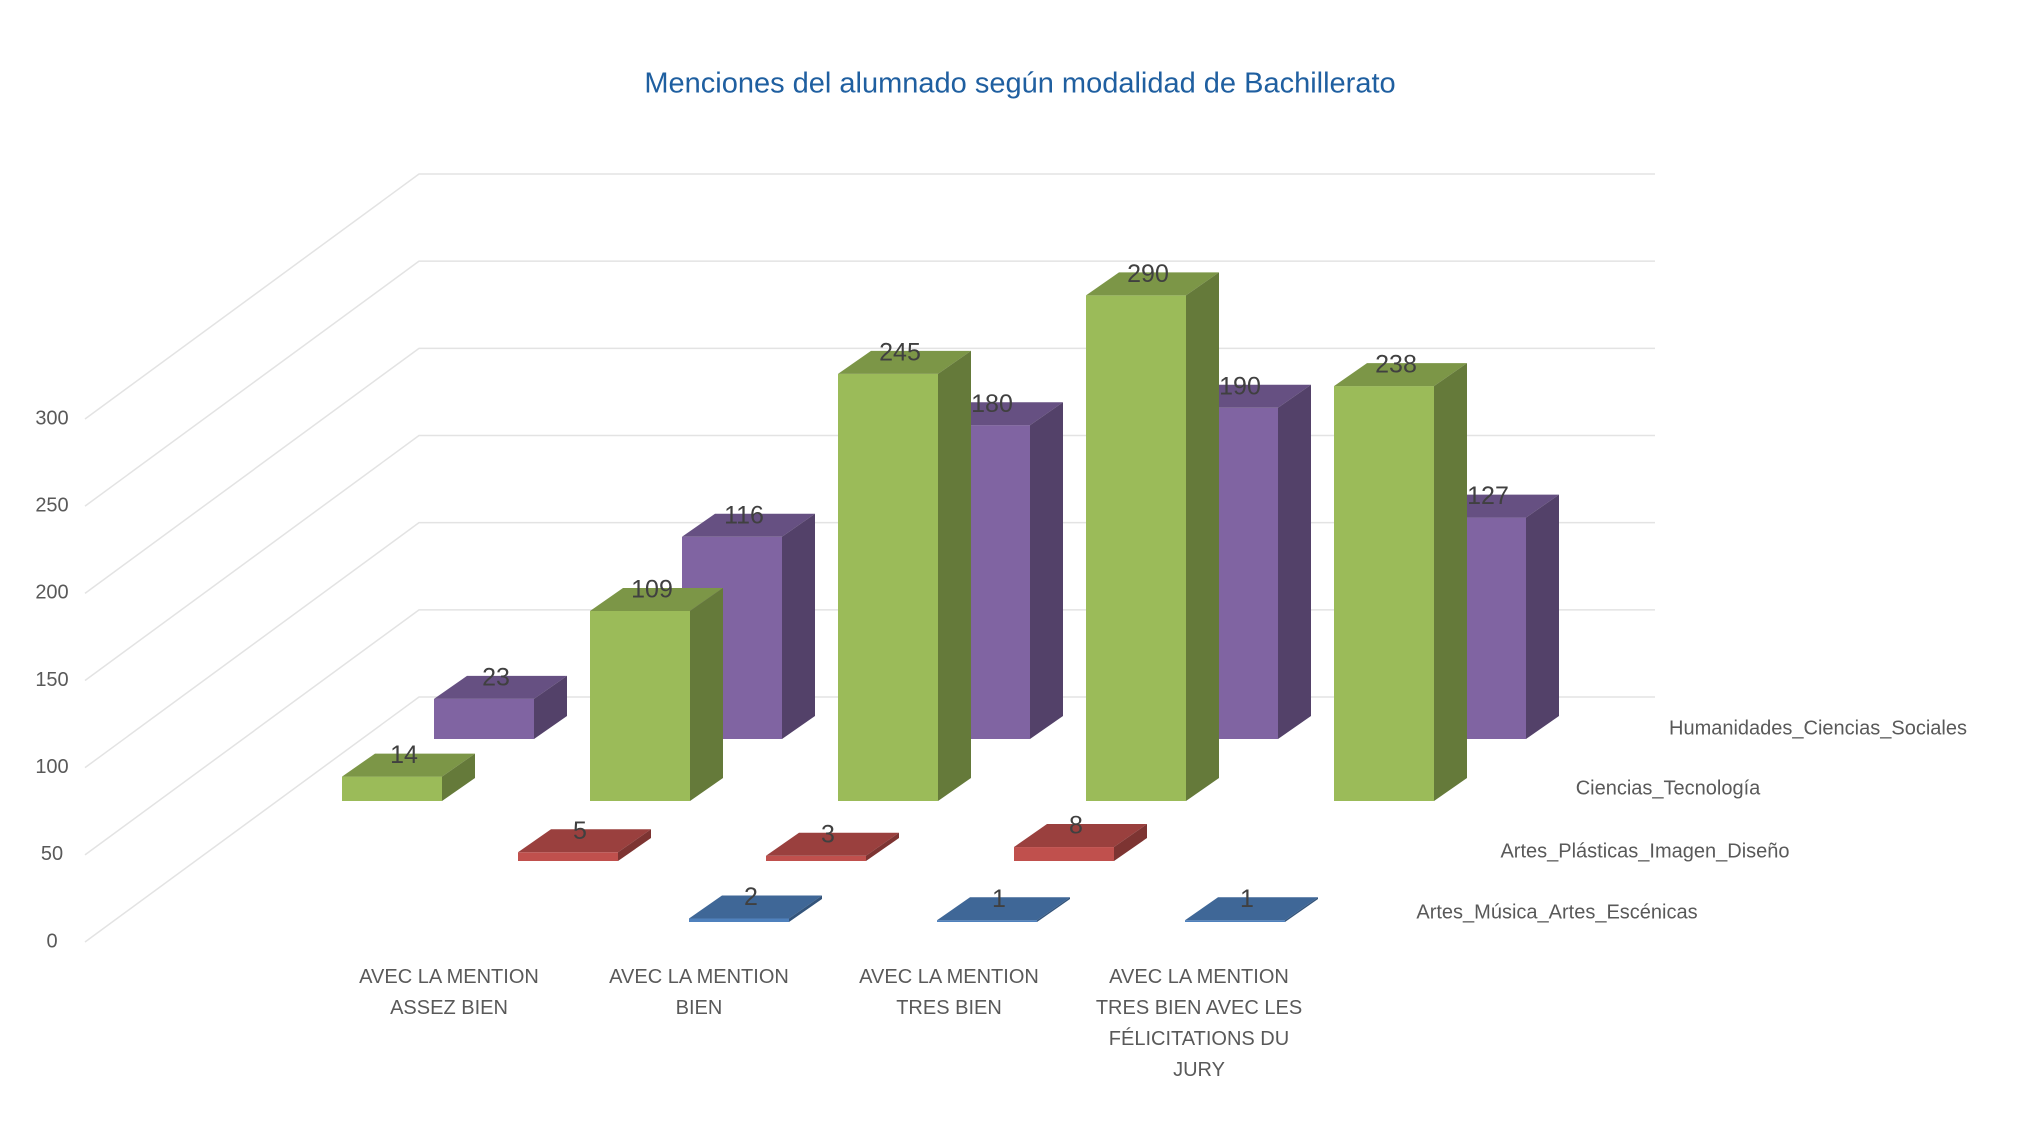 The width and height of the screenshot is (2040, 1146). What do you see at coordinates (1818, 728) in the screenshot?
I see `series-label: Humanidades_Ciencias_Sociales` at bounding box center [1818, 728].